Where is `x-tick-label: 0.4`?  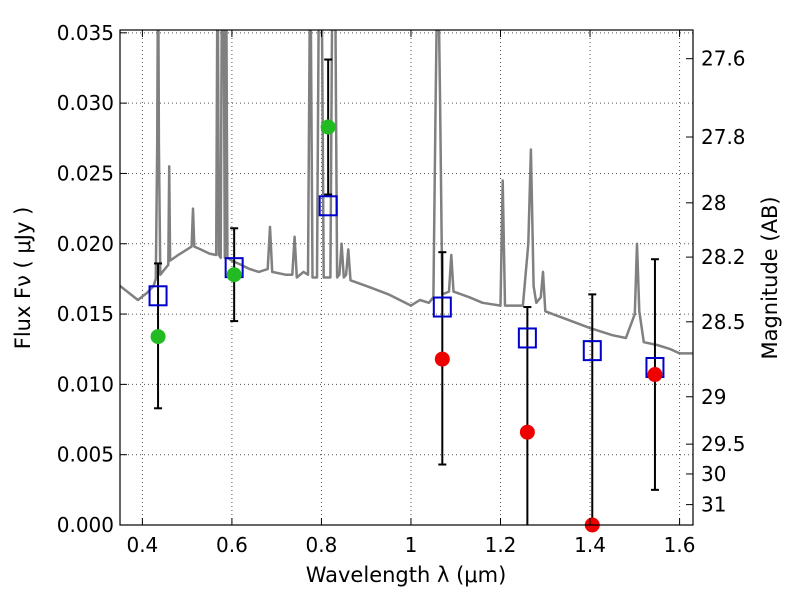
x-tick-label: 0.4 is located at coordinates (142, 545).